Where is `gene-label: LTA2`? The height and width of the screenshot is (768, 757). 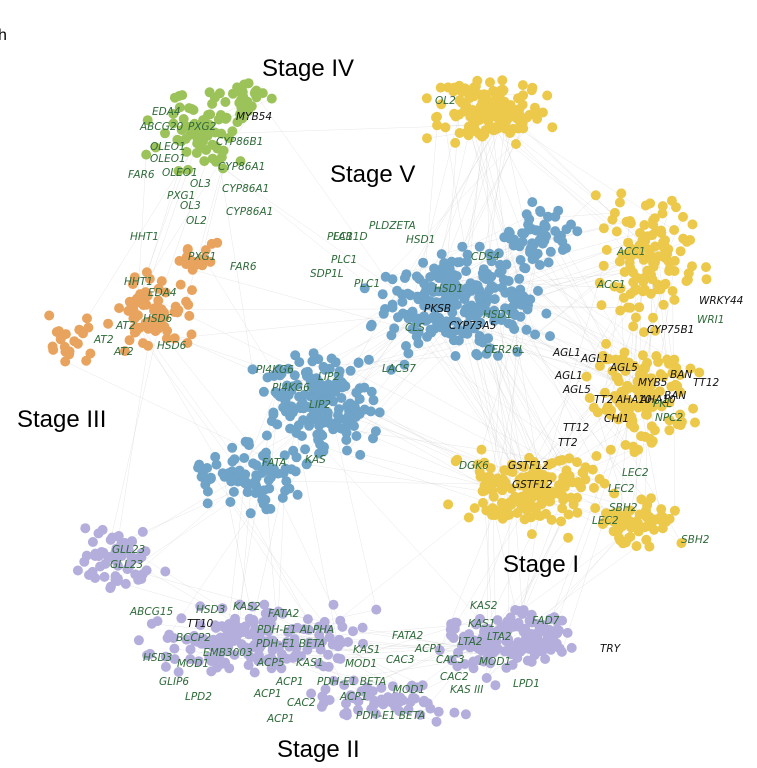
gene-label: LTA2 is located at coordinates (470, 642).